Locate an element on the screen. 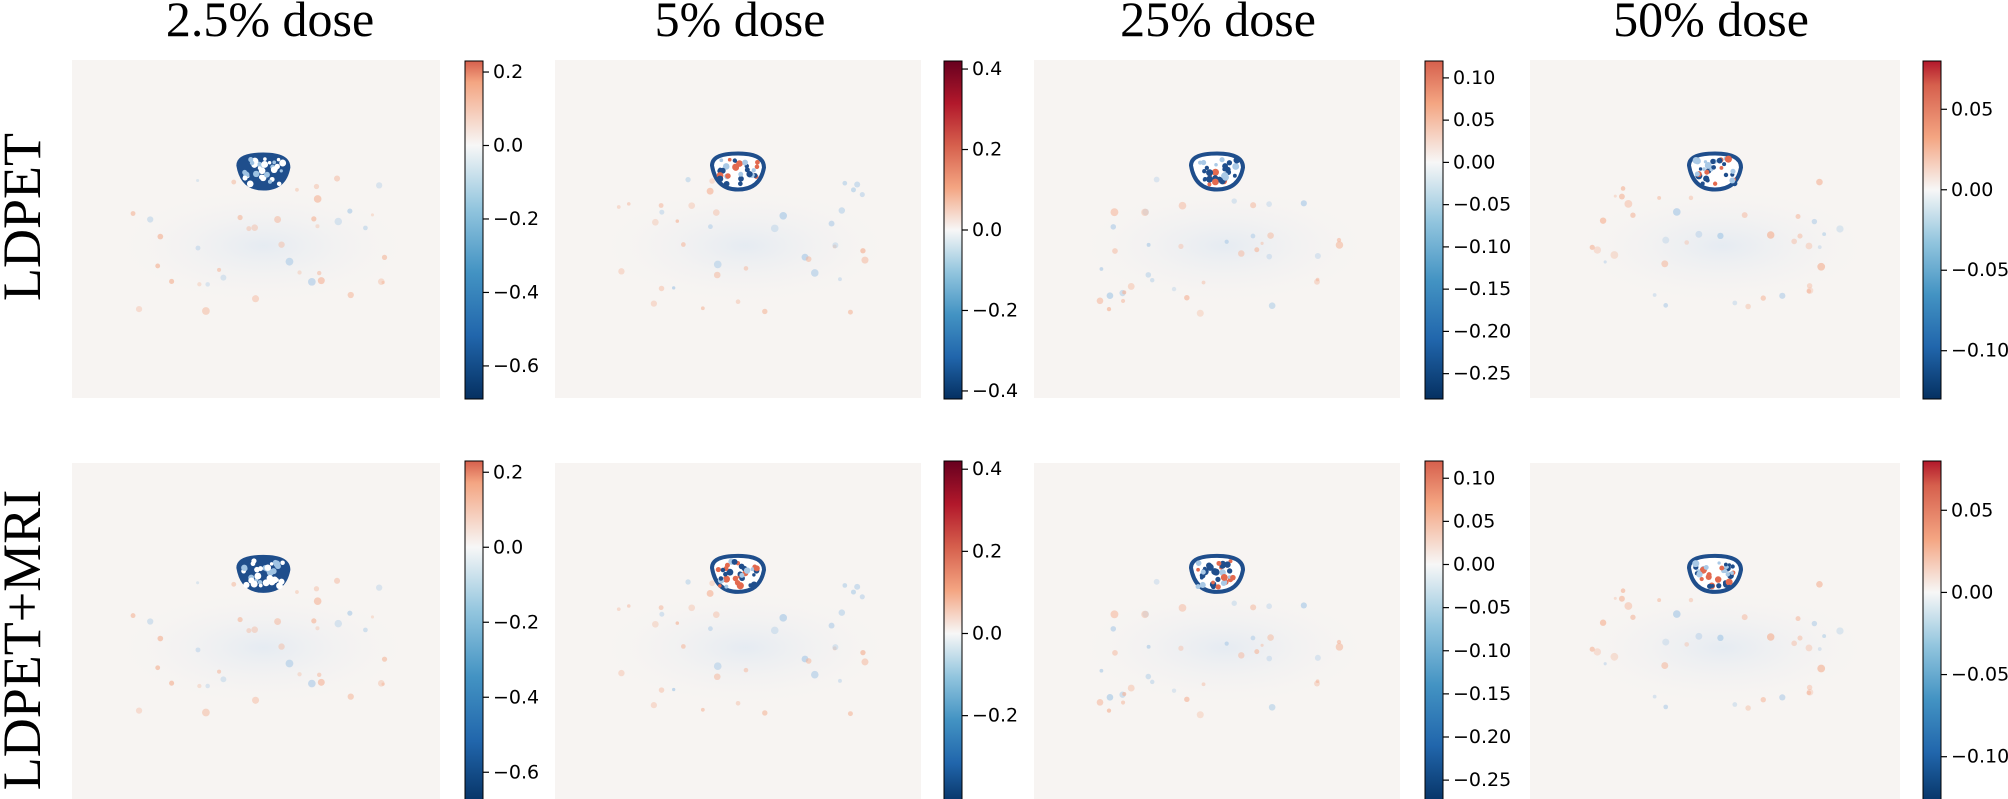 This screenshot has height=799, width=2008. column-title-2: 5% dose is located at coordinates (740, 23).